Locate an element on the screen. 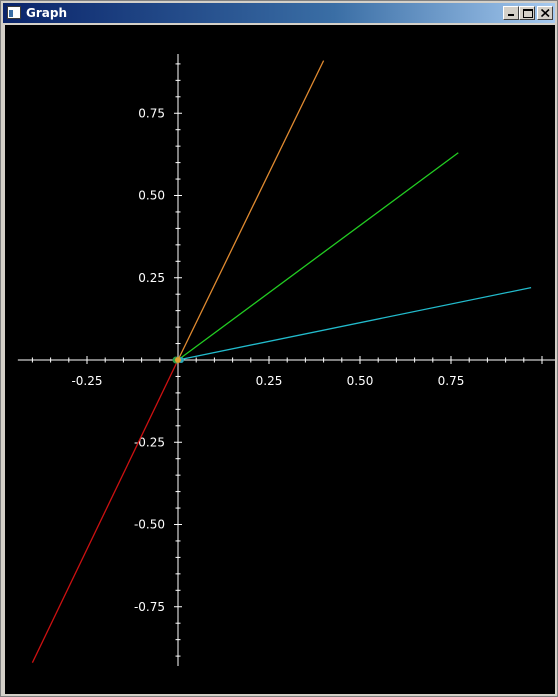 The height and width of the screenshot is (697, 558). y-tick-label: -0.75 is located at coordinates (149, 607).